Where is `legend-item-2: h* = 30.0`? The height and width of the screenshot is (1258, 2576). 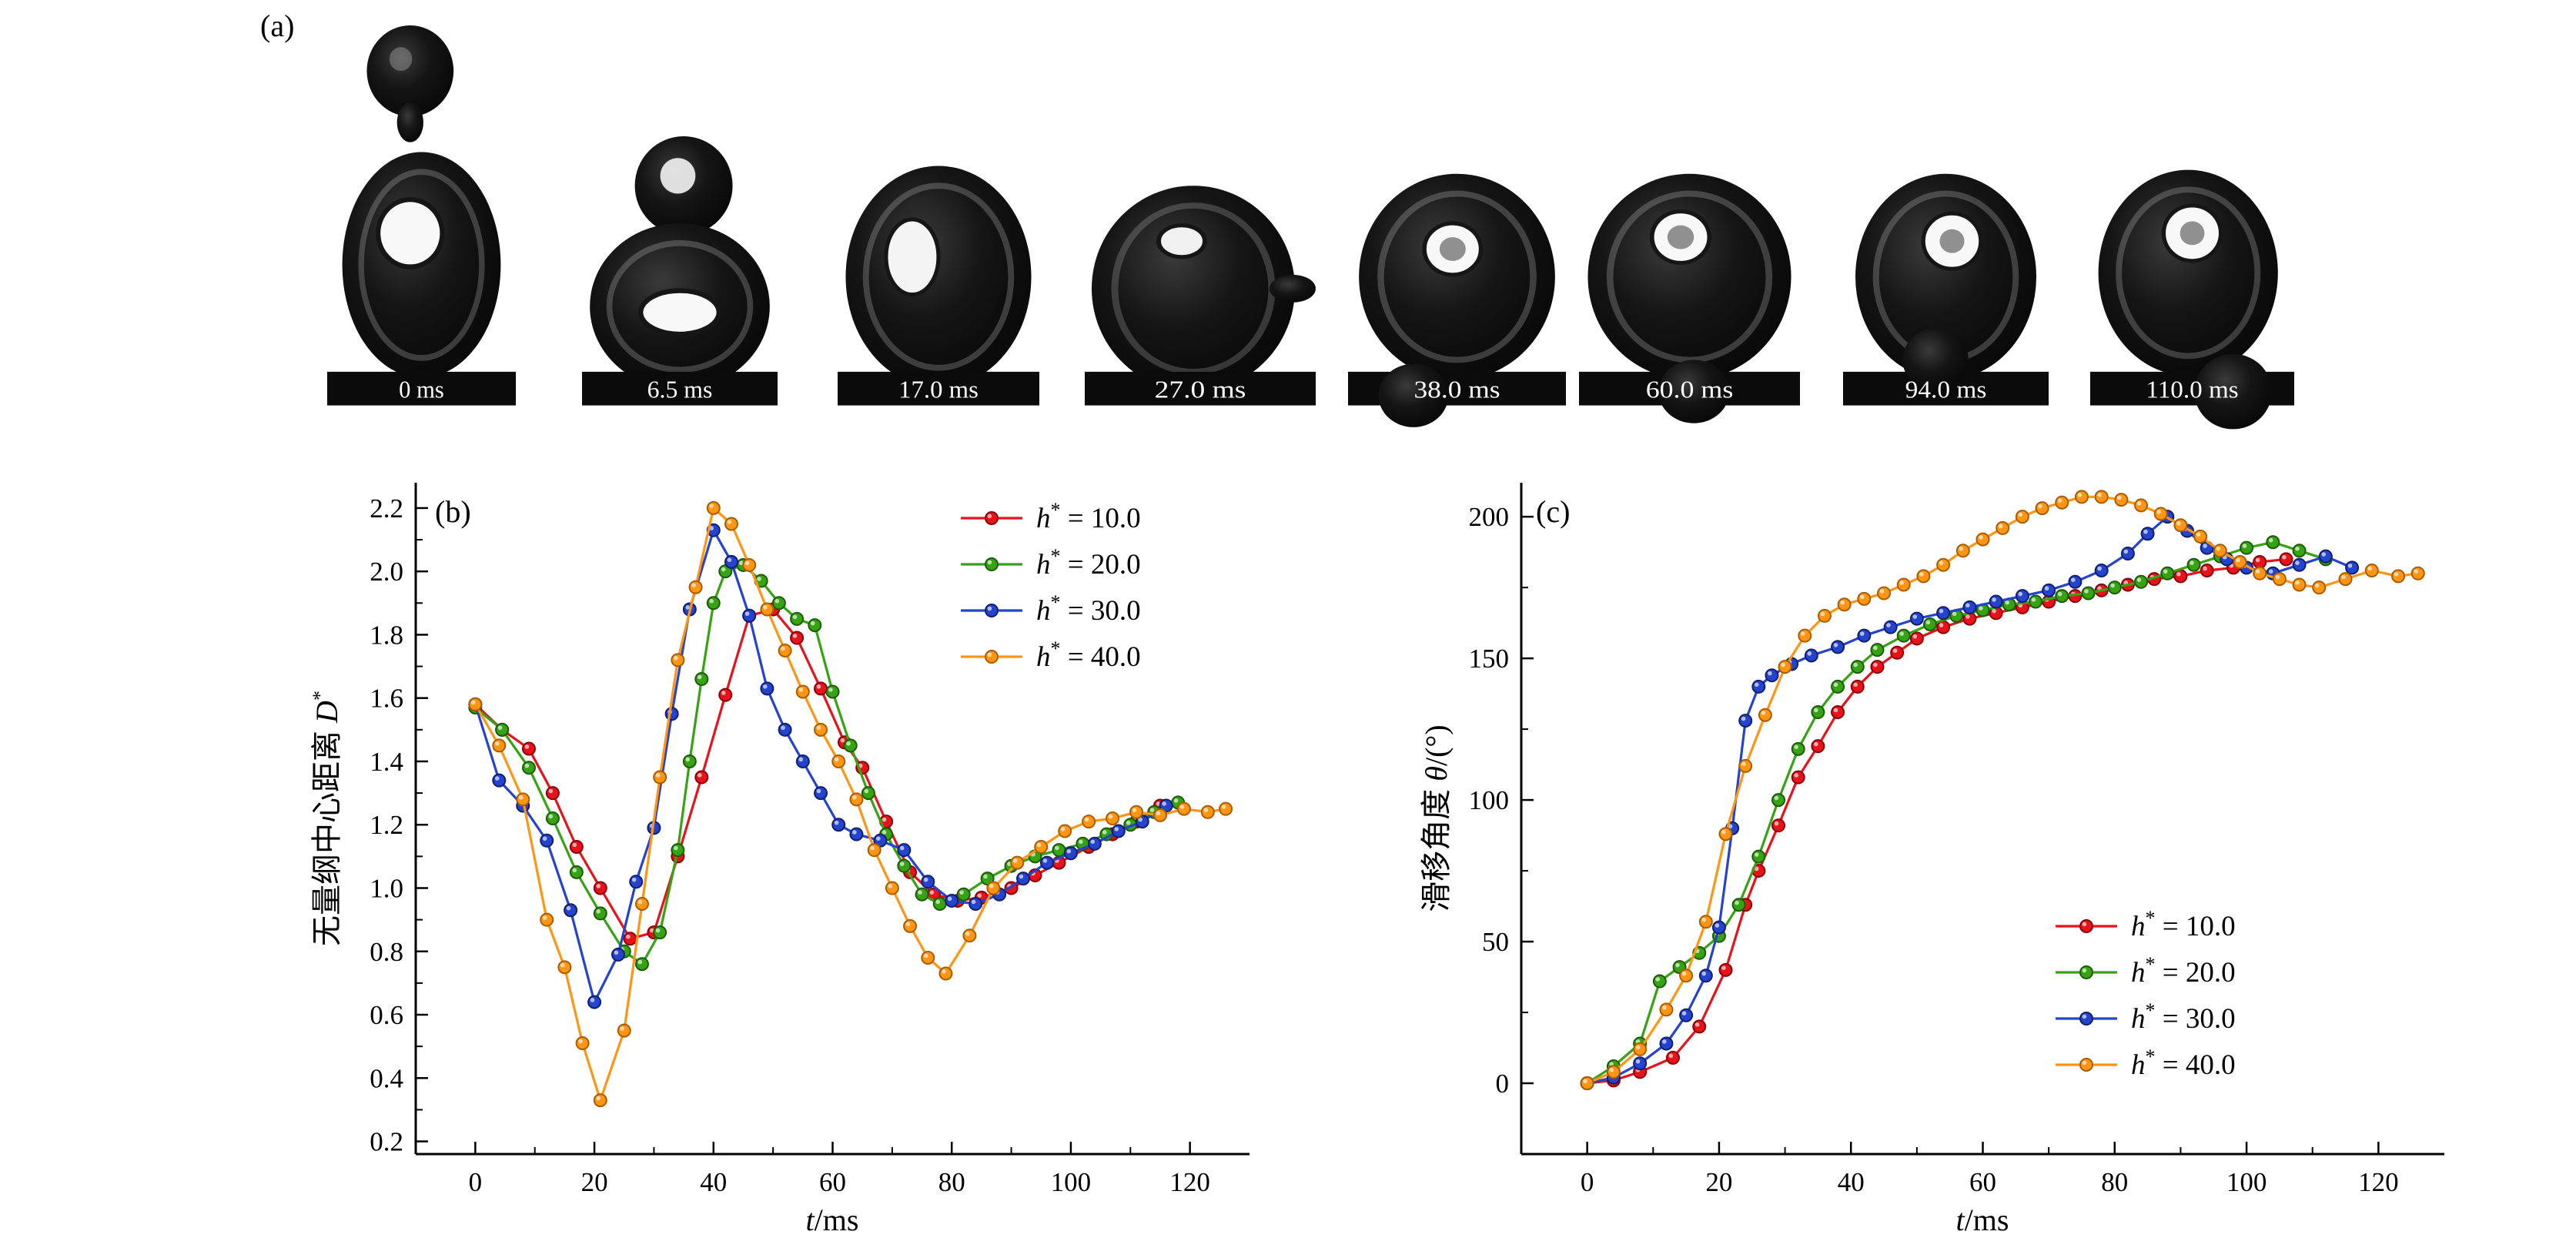 legend-item-2: h* = 30.0 is located at coordinates (1051, 609).